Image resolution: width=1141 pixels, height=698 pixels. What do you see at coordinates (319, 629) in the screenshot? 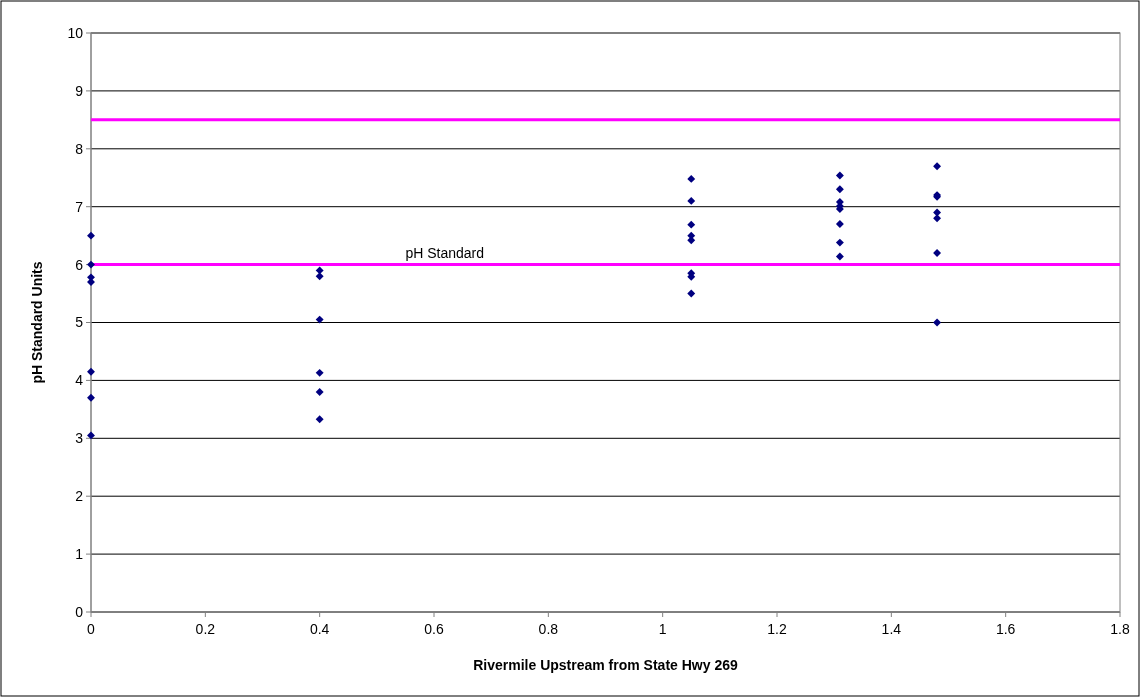
I see `x-tick-label: 0.4` at bounding box center [319, 629].